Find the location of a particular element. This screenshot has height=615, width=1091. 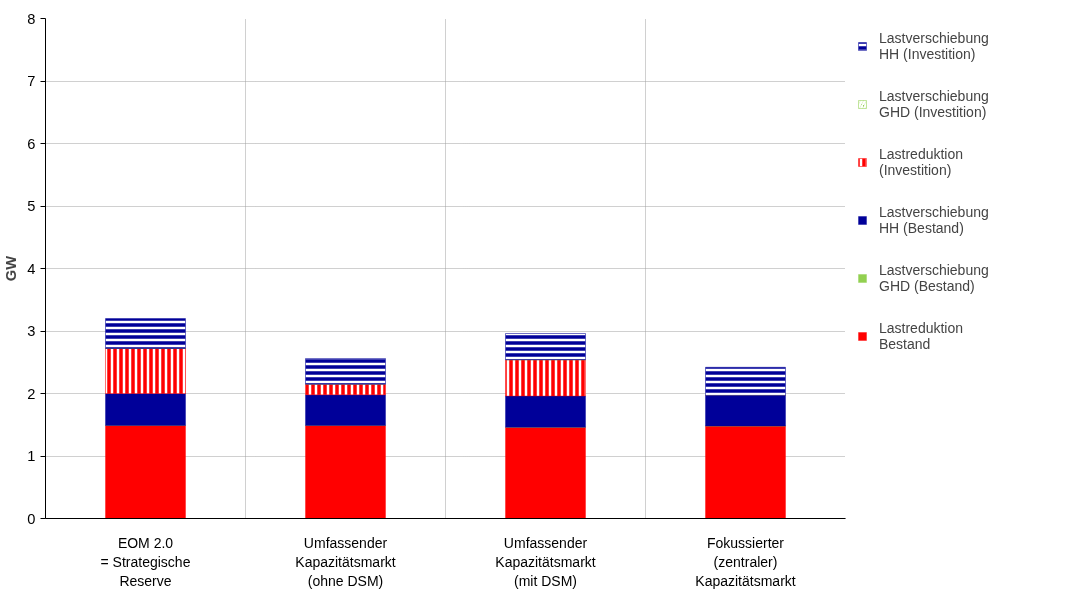

x-tick-label: Umfassender Kapazitätsmarkt (ohne DSM) is located at coordinates (345, 561).